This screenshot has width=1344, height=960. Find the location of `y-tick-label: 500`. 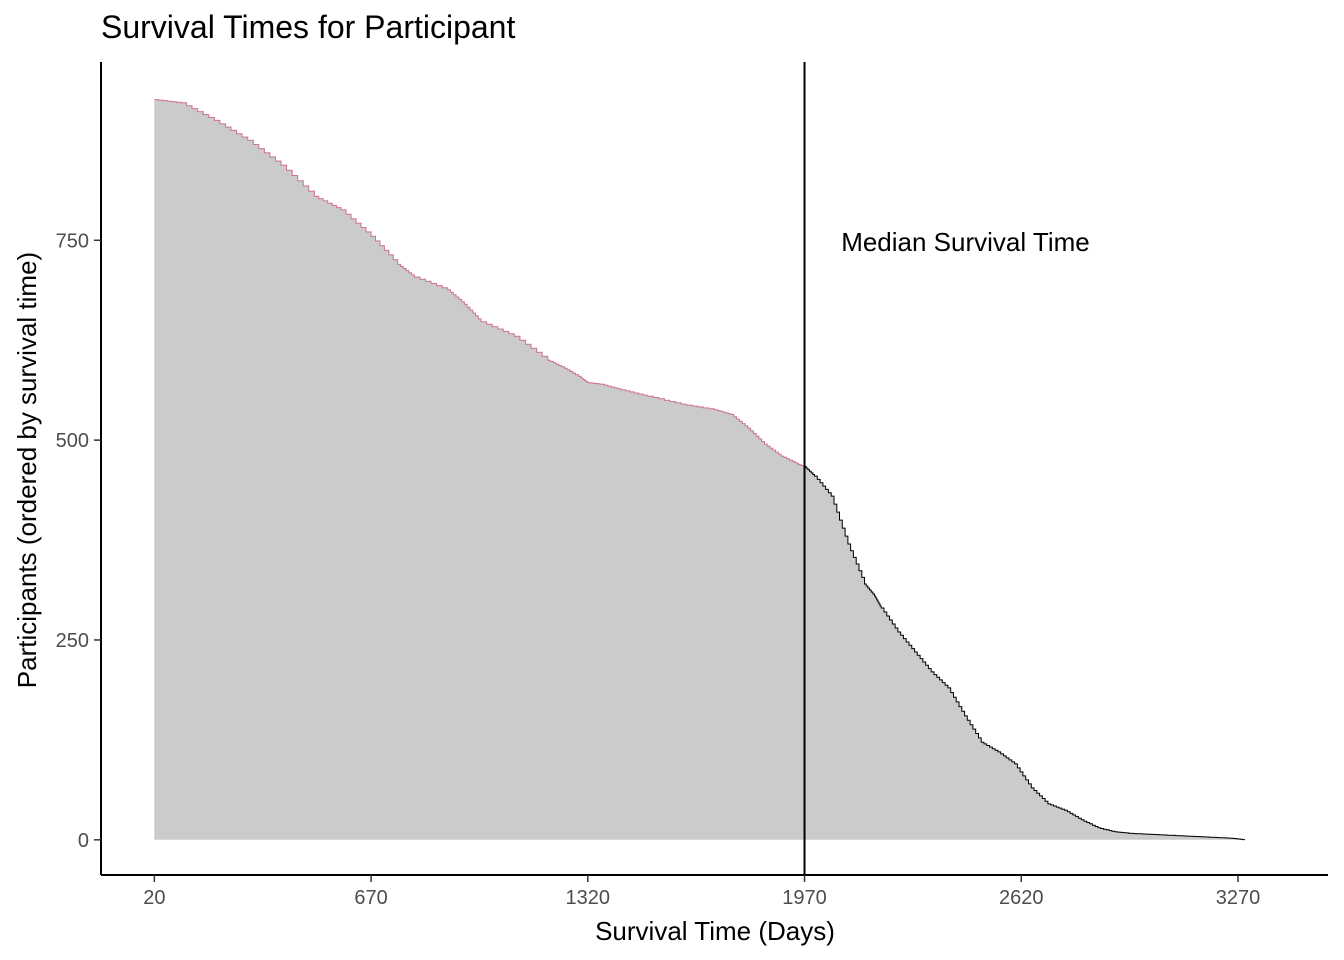

y-tick-label: 500 is located at coordinates (72, 441).